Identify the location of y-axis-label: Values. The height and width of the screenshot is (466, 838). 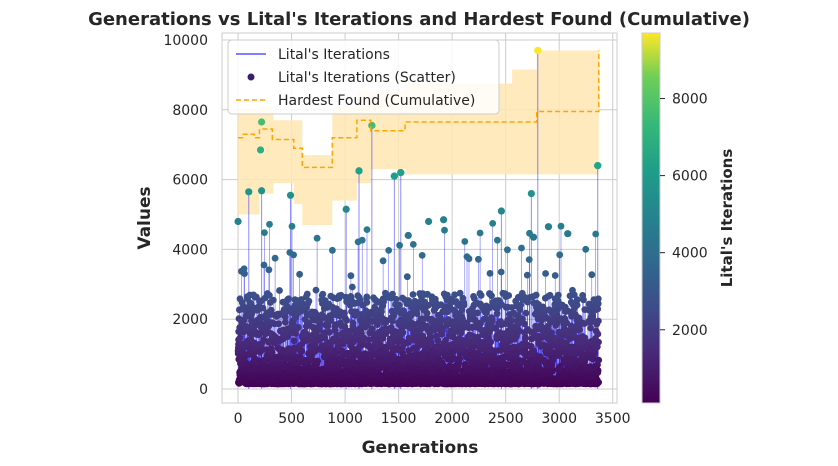
(145, 217).